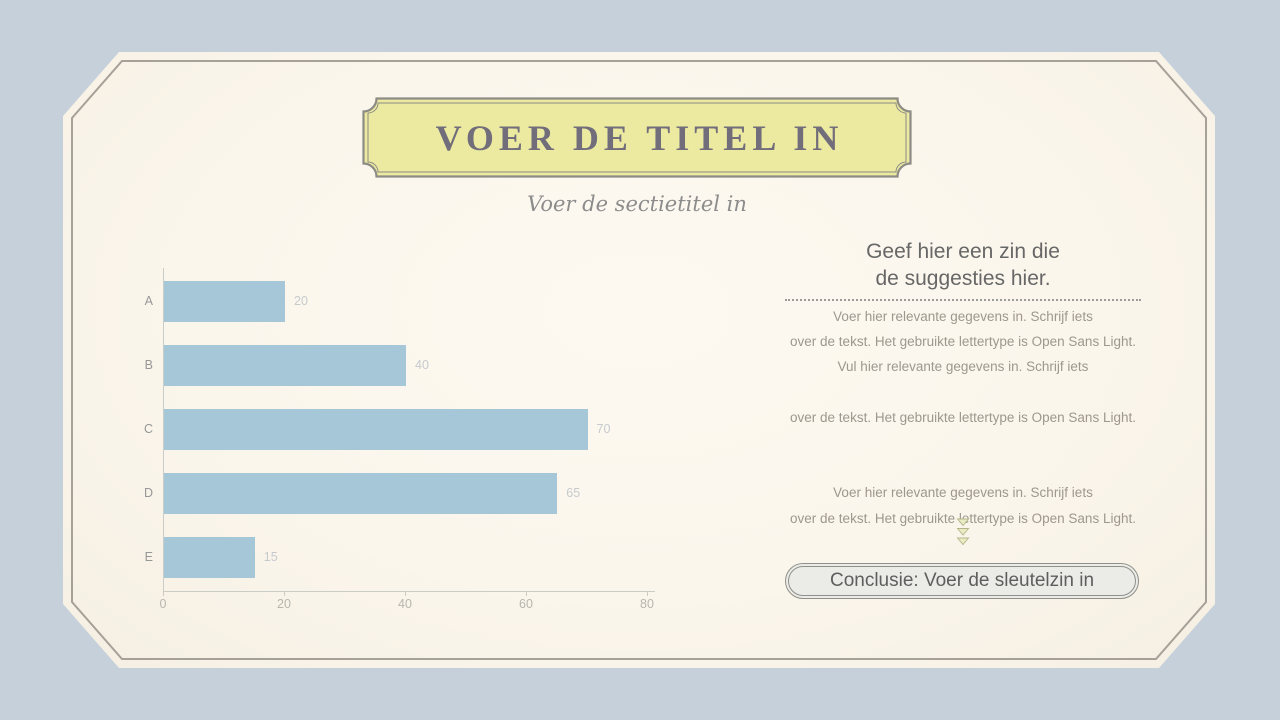 The height and width of the screenshot is (720, 1280). What do you see at coordinates (637, 204) in the screenshot?
I see `section-subtitle: Voer de sectietitel in` at bounding box center [637, 204].